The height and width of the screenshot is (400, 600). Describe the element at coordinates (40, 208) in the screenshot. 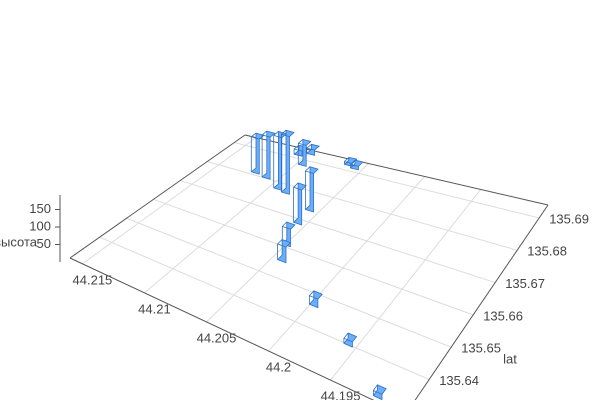

I see `z-tick-label: 150` at that location.